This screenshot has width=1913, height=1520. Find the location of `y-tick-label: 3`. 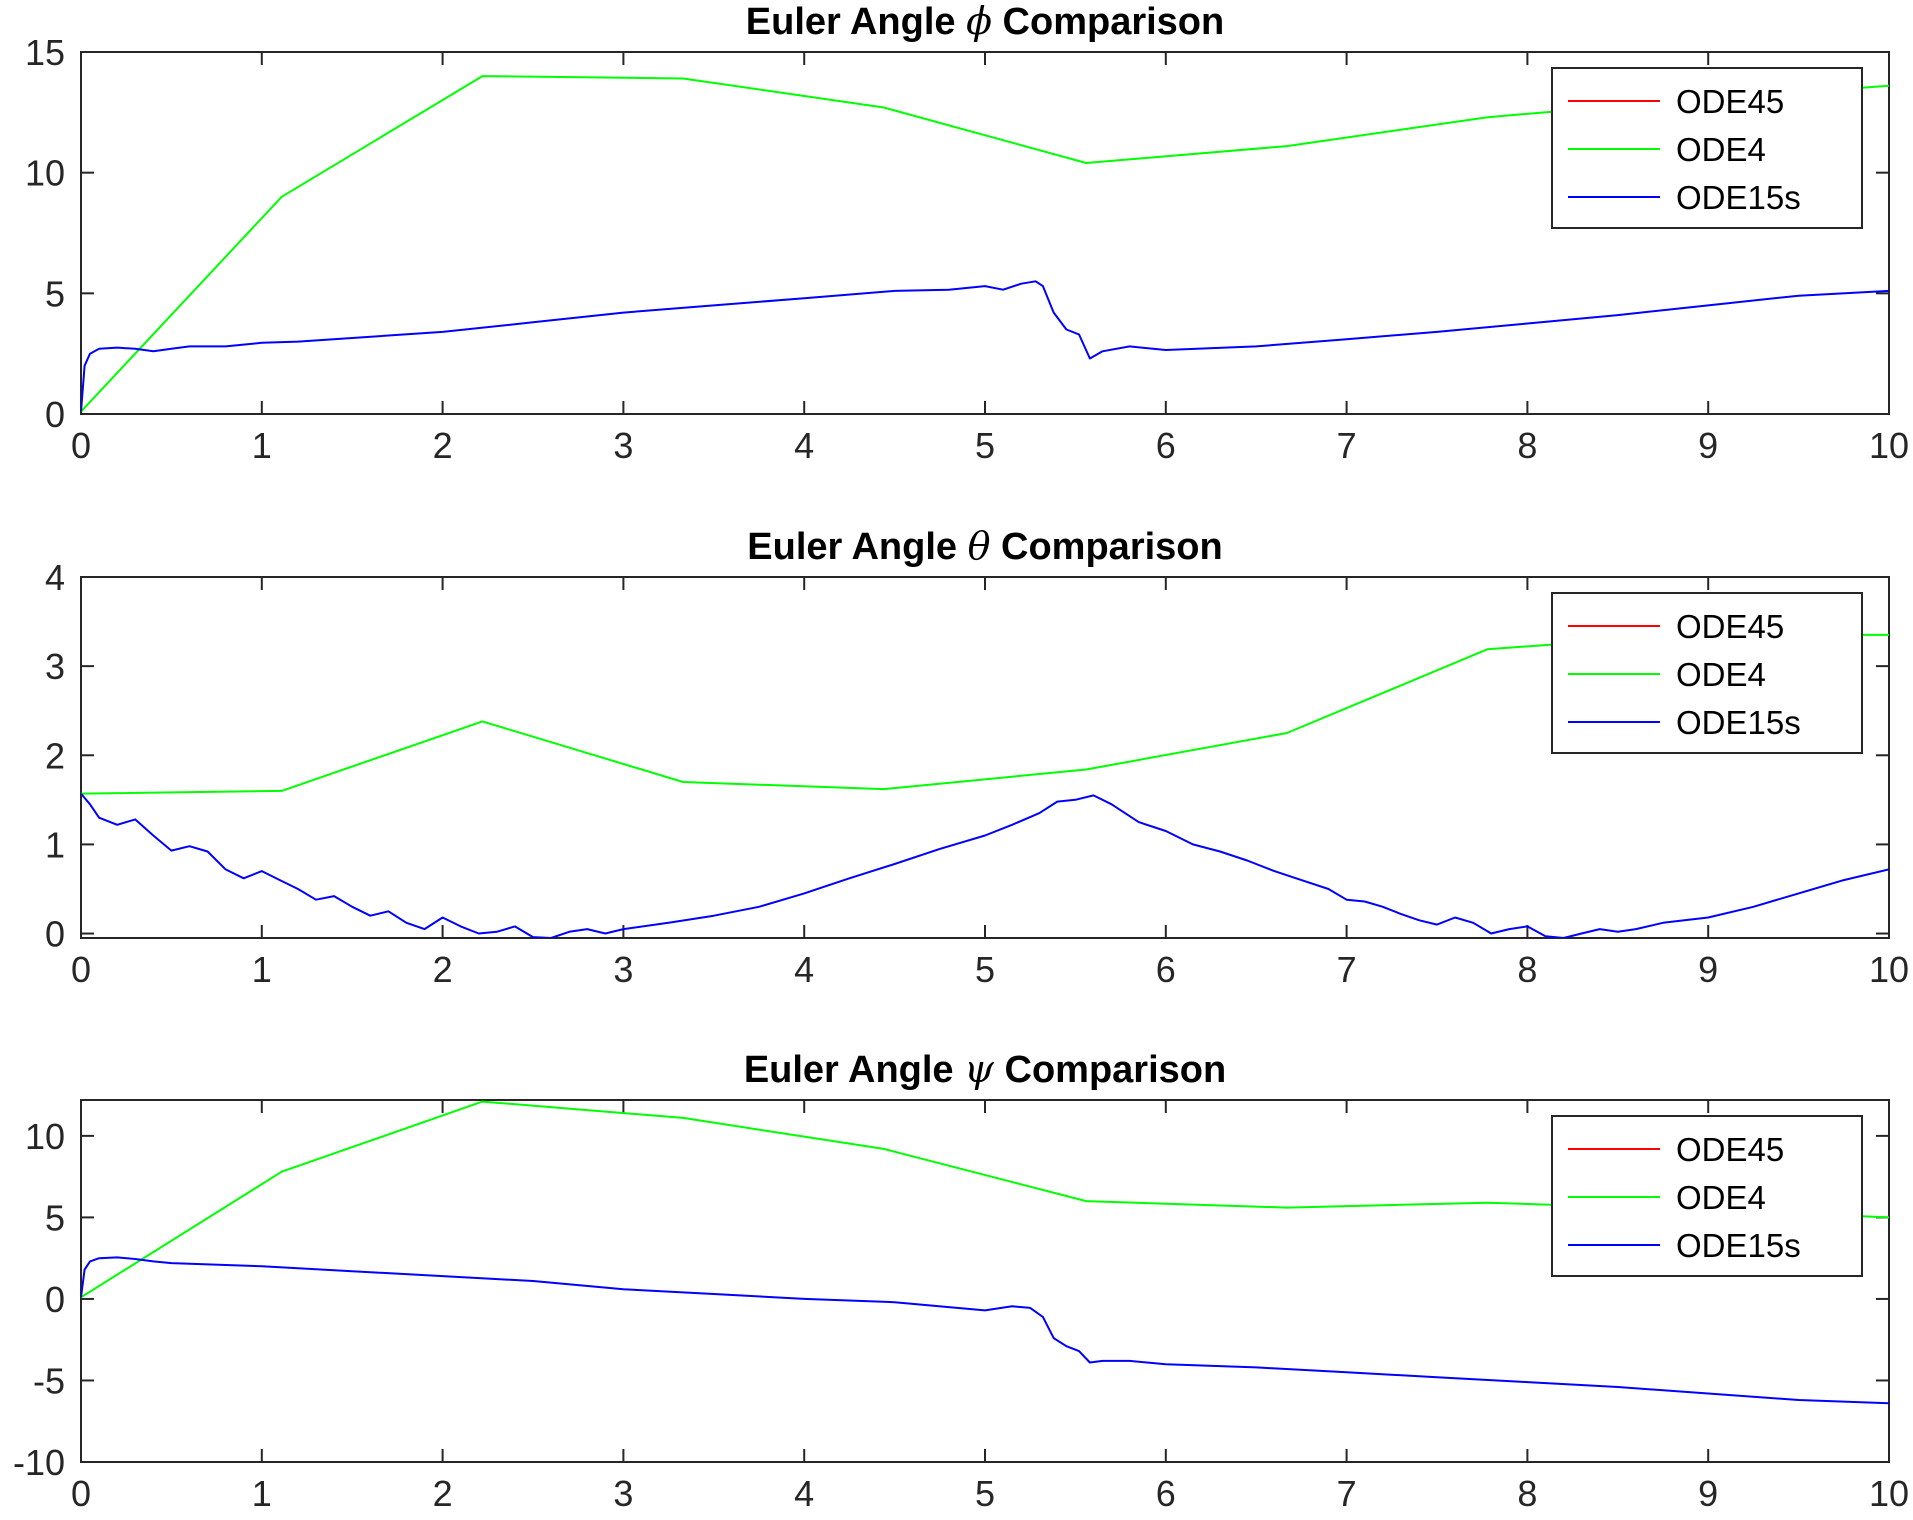

y-tick-label: 3 is located at coordinates (55, 666).